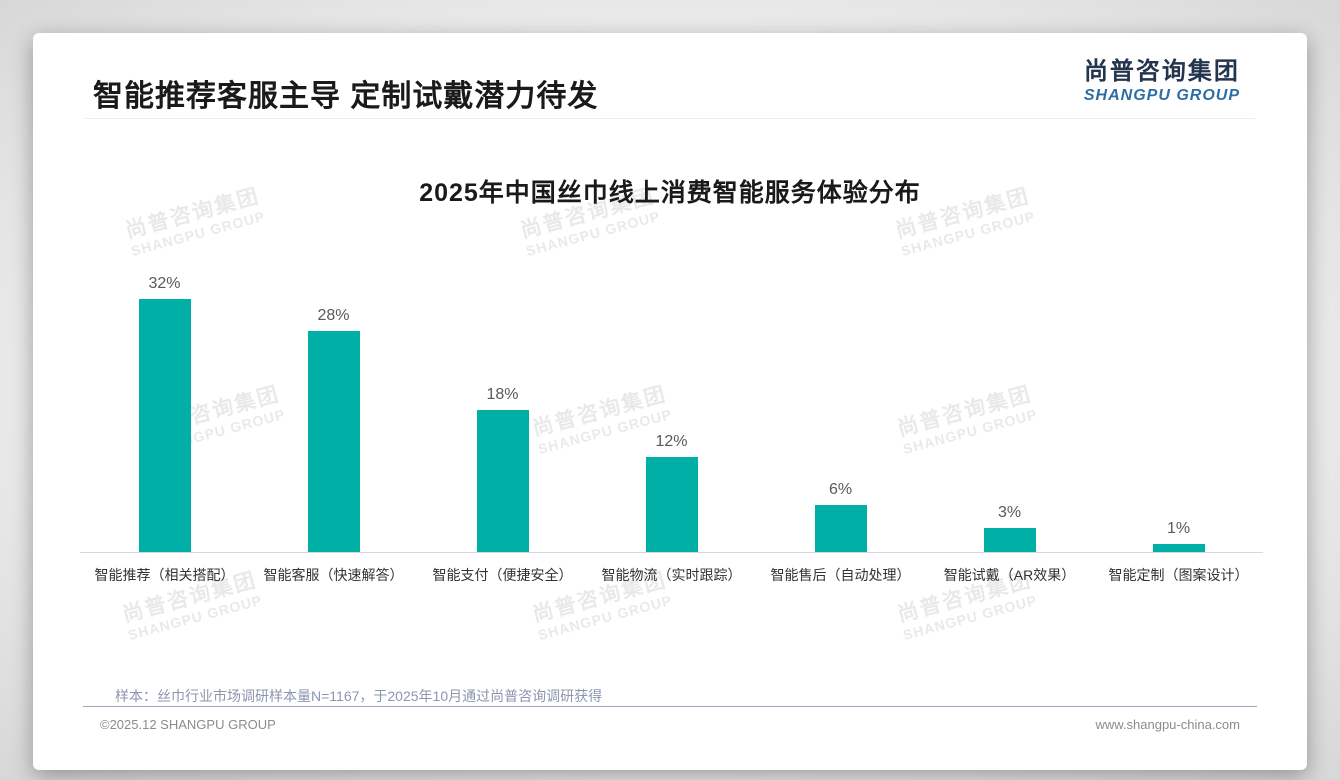 This screenshot has width=1340, height=780. What do you see at coordinates (1178, 528) in the screenshot?
I see `bar-value-label: 1%` at bounding box center [1178, 528].